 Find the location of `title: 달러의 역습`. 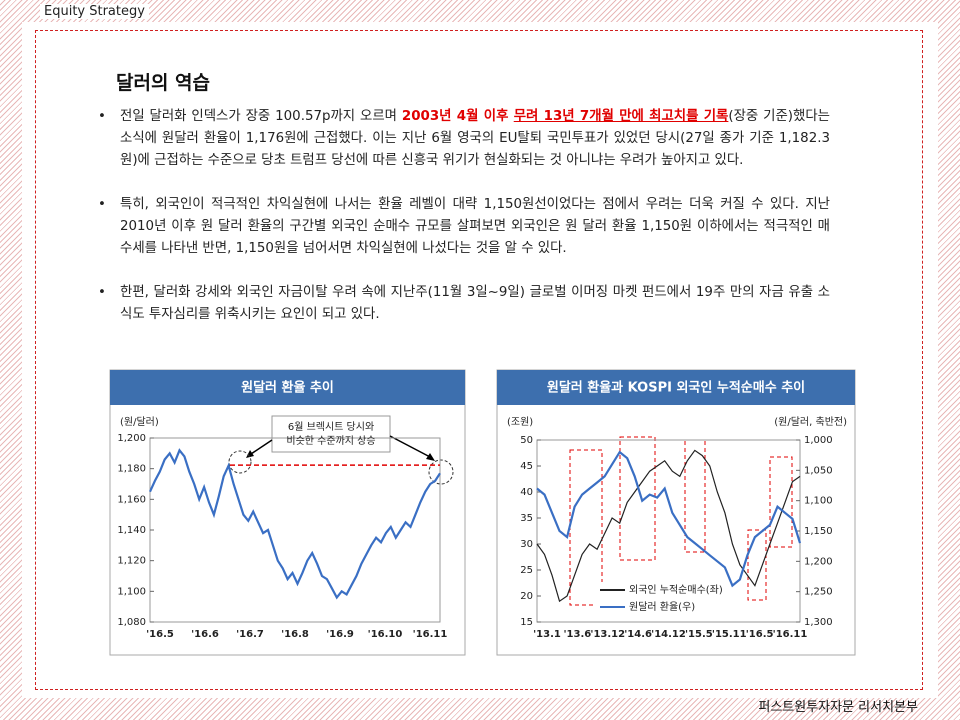

title: 달러의 역습 is located at coordinates (163, 83).